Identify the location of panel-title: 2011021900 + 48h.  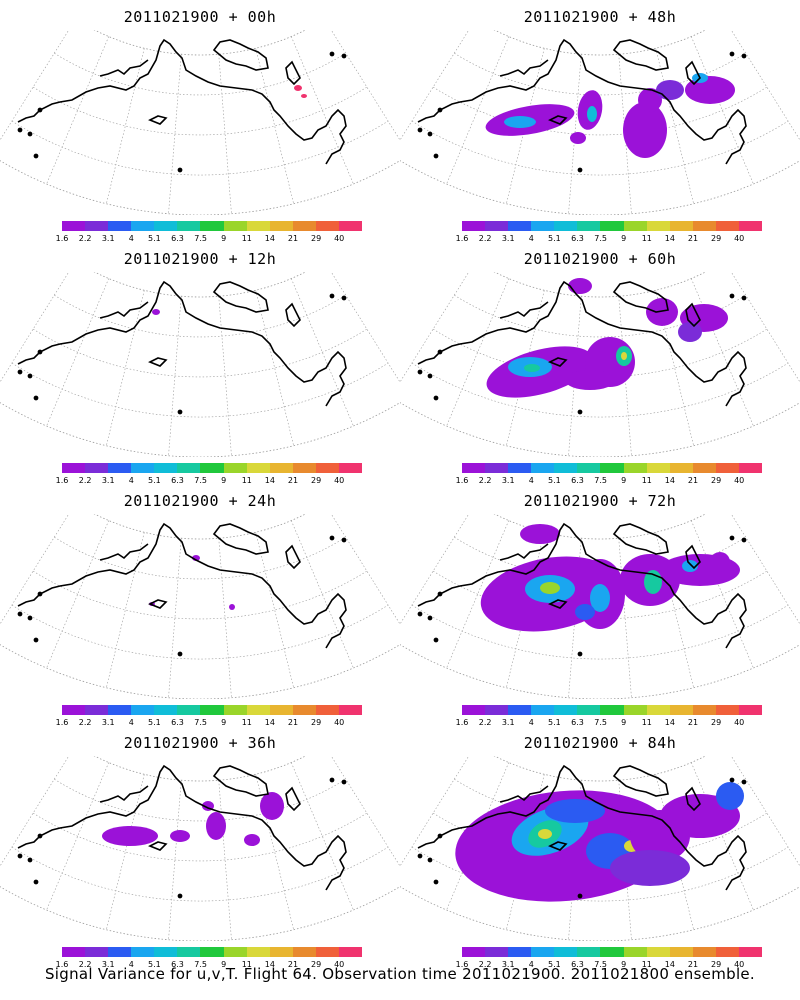
(600, 17).